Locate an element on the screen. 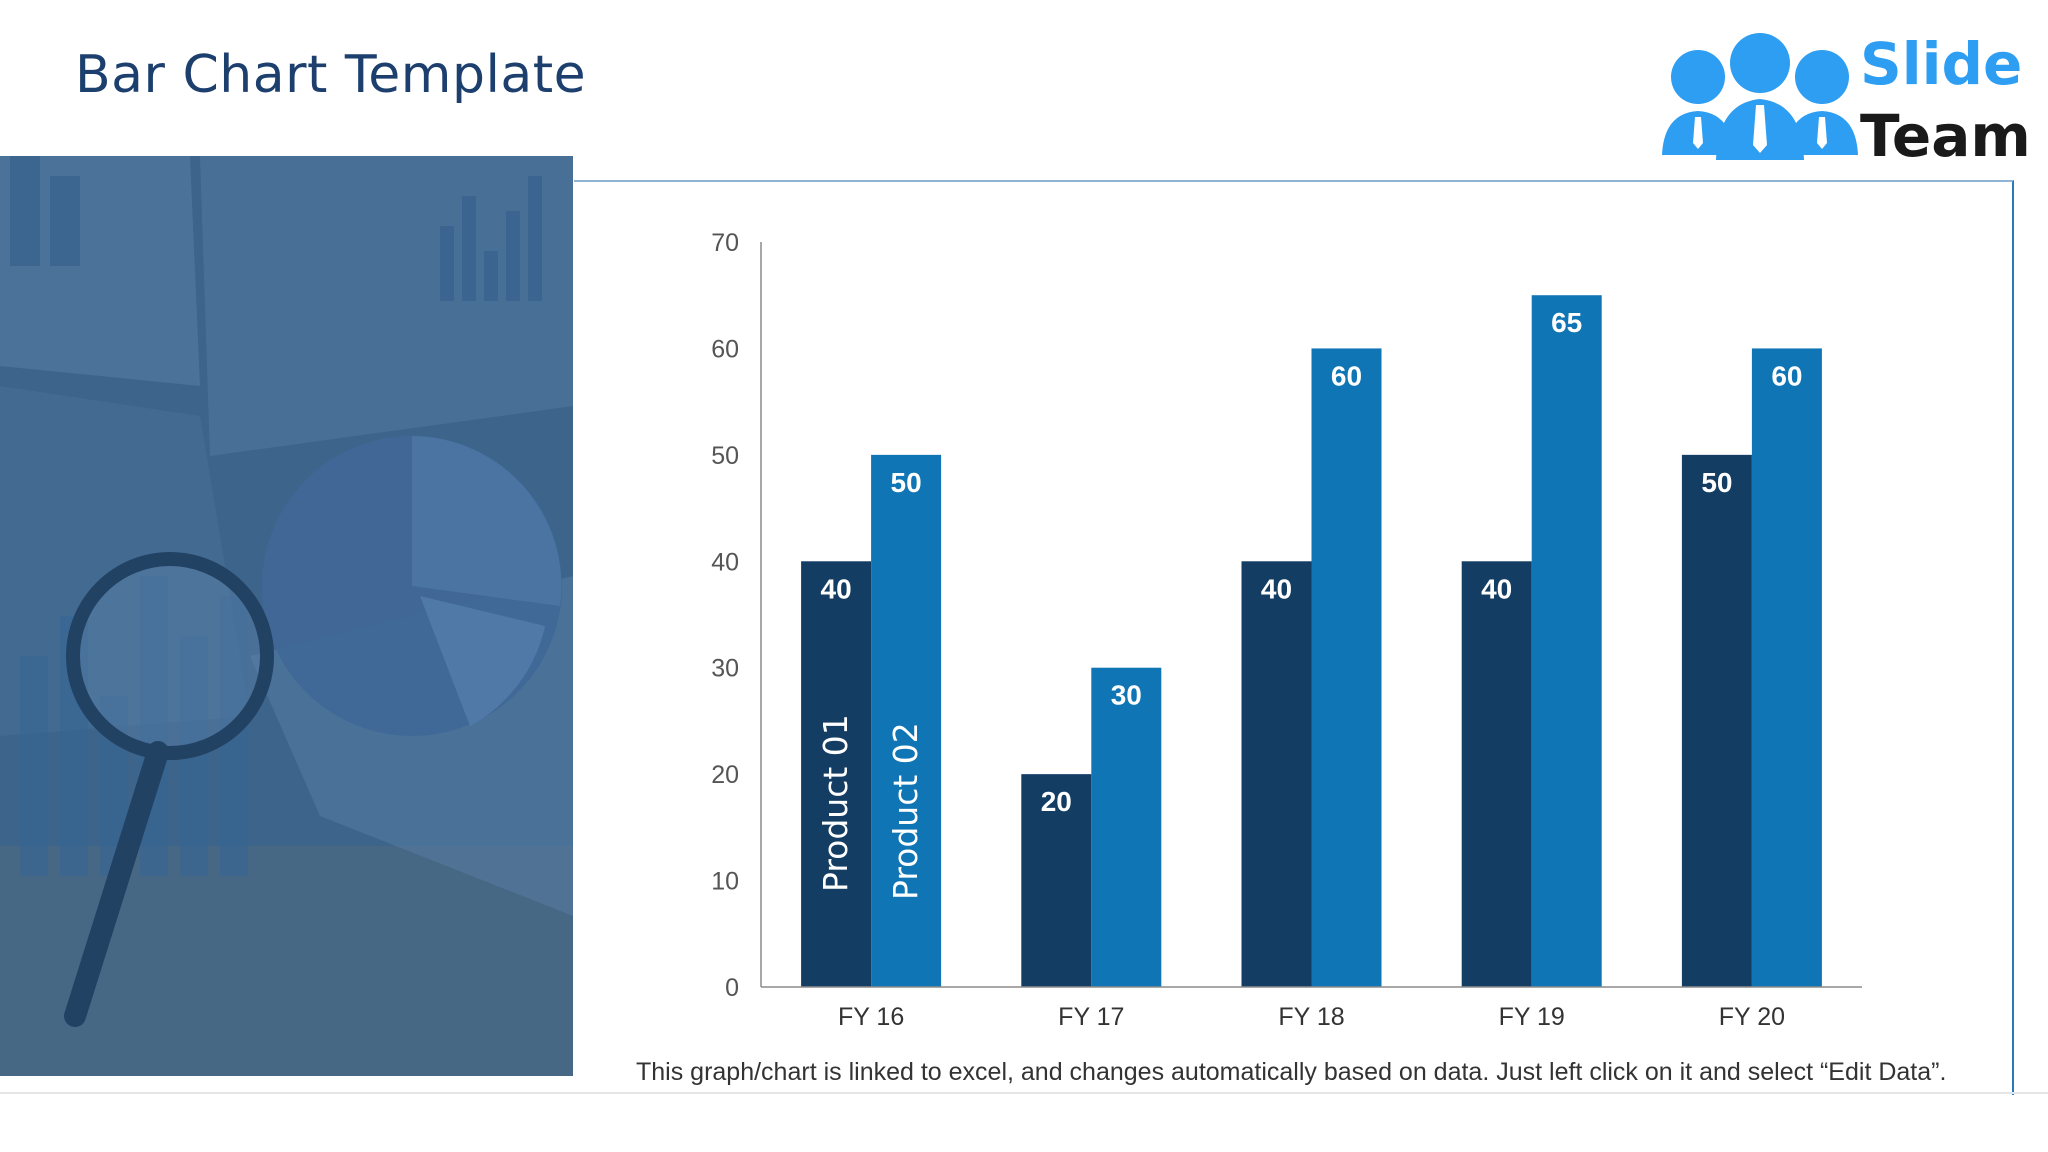 Image resolution: width=2048 pixels, height=1152 pixels. x-tick-label: FY 16 is located at coordinates (871, 1017).